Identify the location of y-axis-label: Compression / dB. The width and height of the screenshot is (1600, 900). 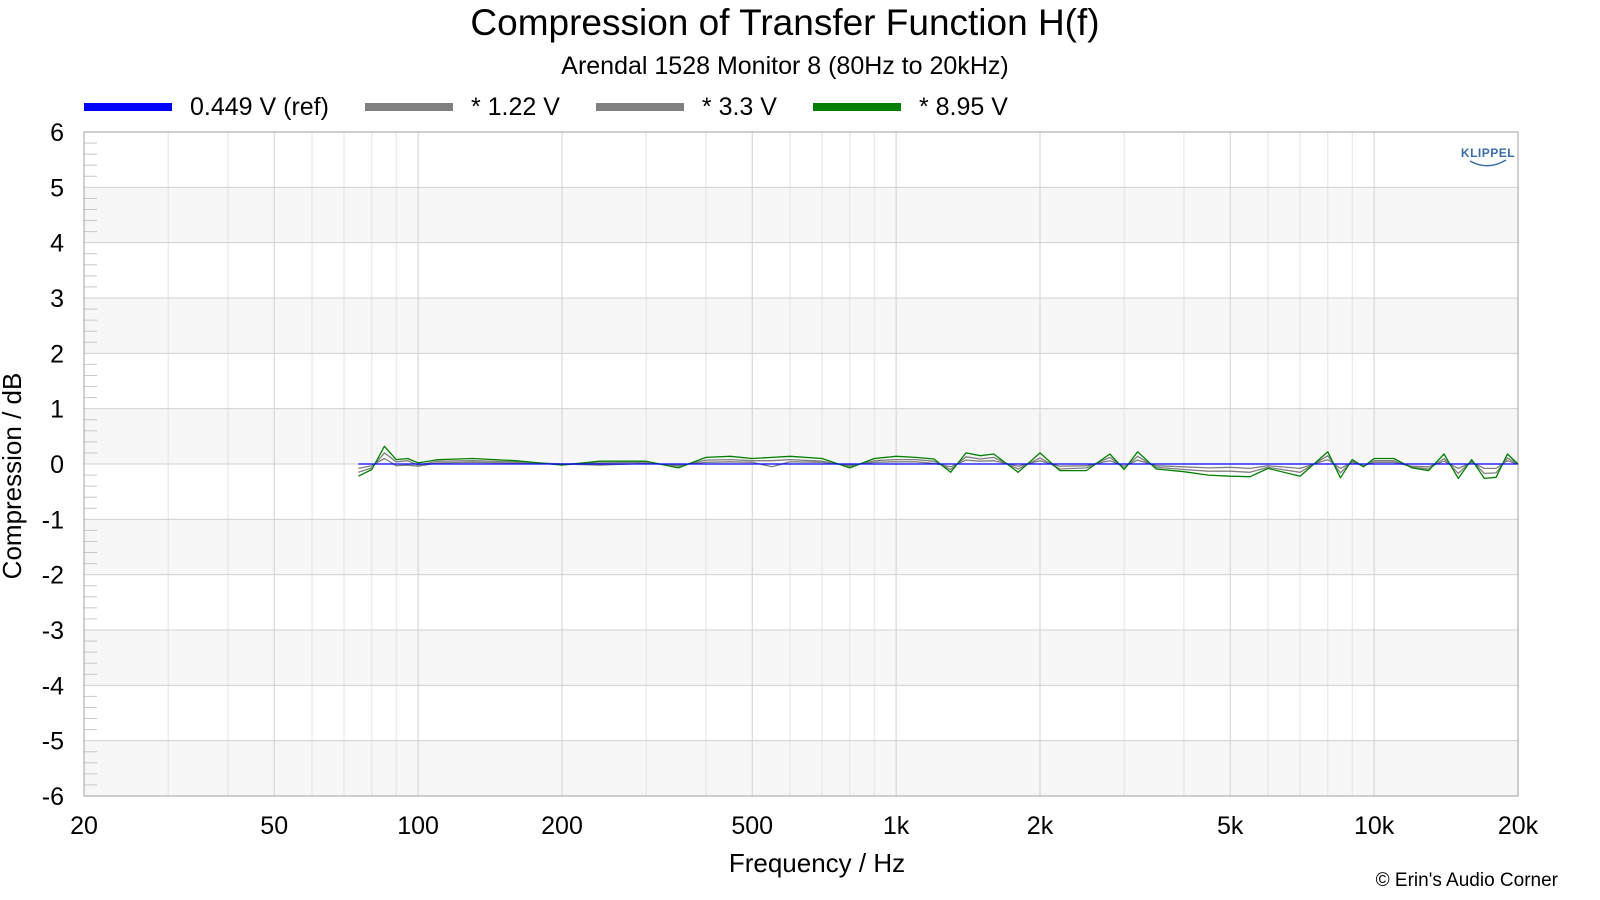
(13, 476).